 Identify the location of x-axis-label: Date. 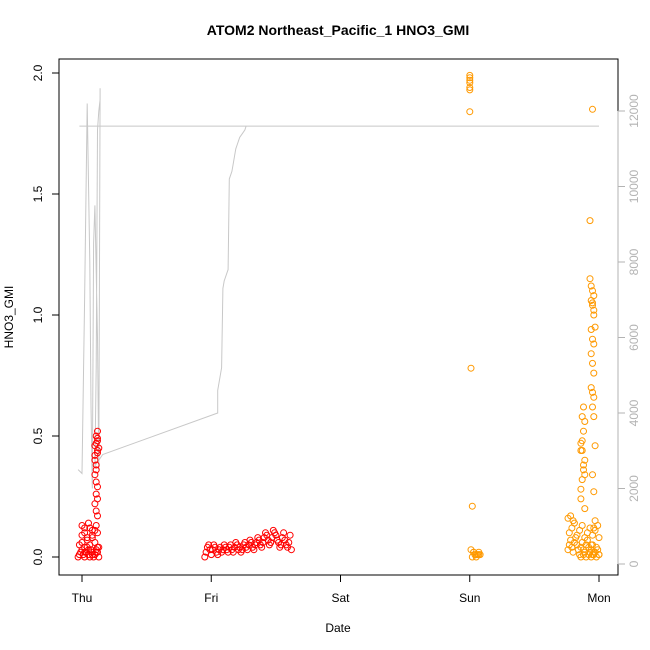
(338, 628).